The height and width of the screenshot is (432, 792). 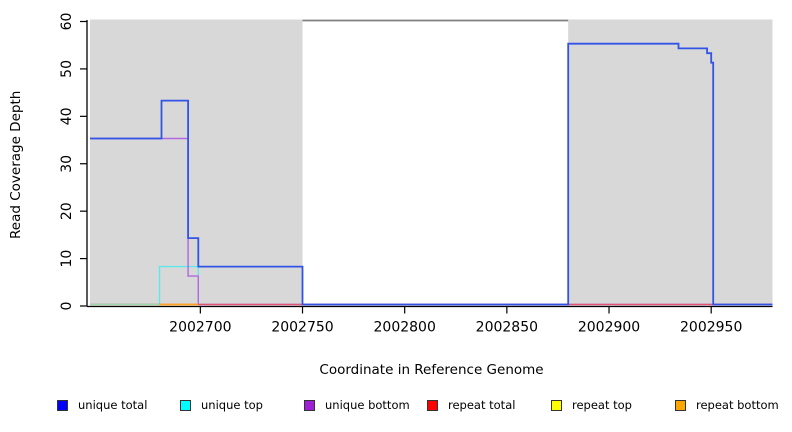 What do you see at coordinates (67, 306) in the screenshot?
I see `y-tick-label: 0` at bounding box center [67, 306].